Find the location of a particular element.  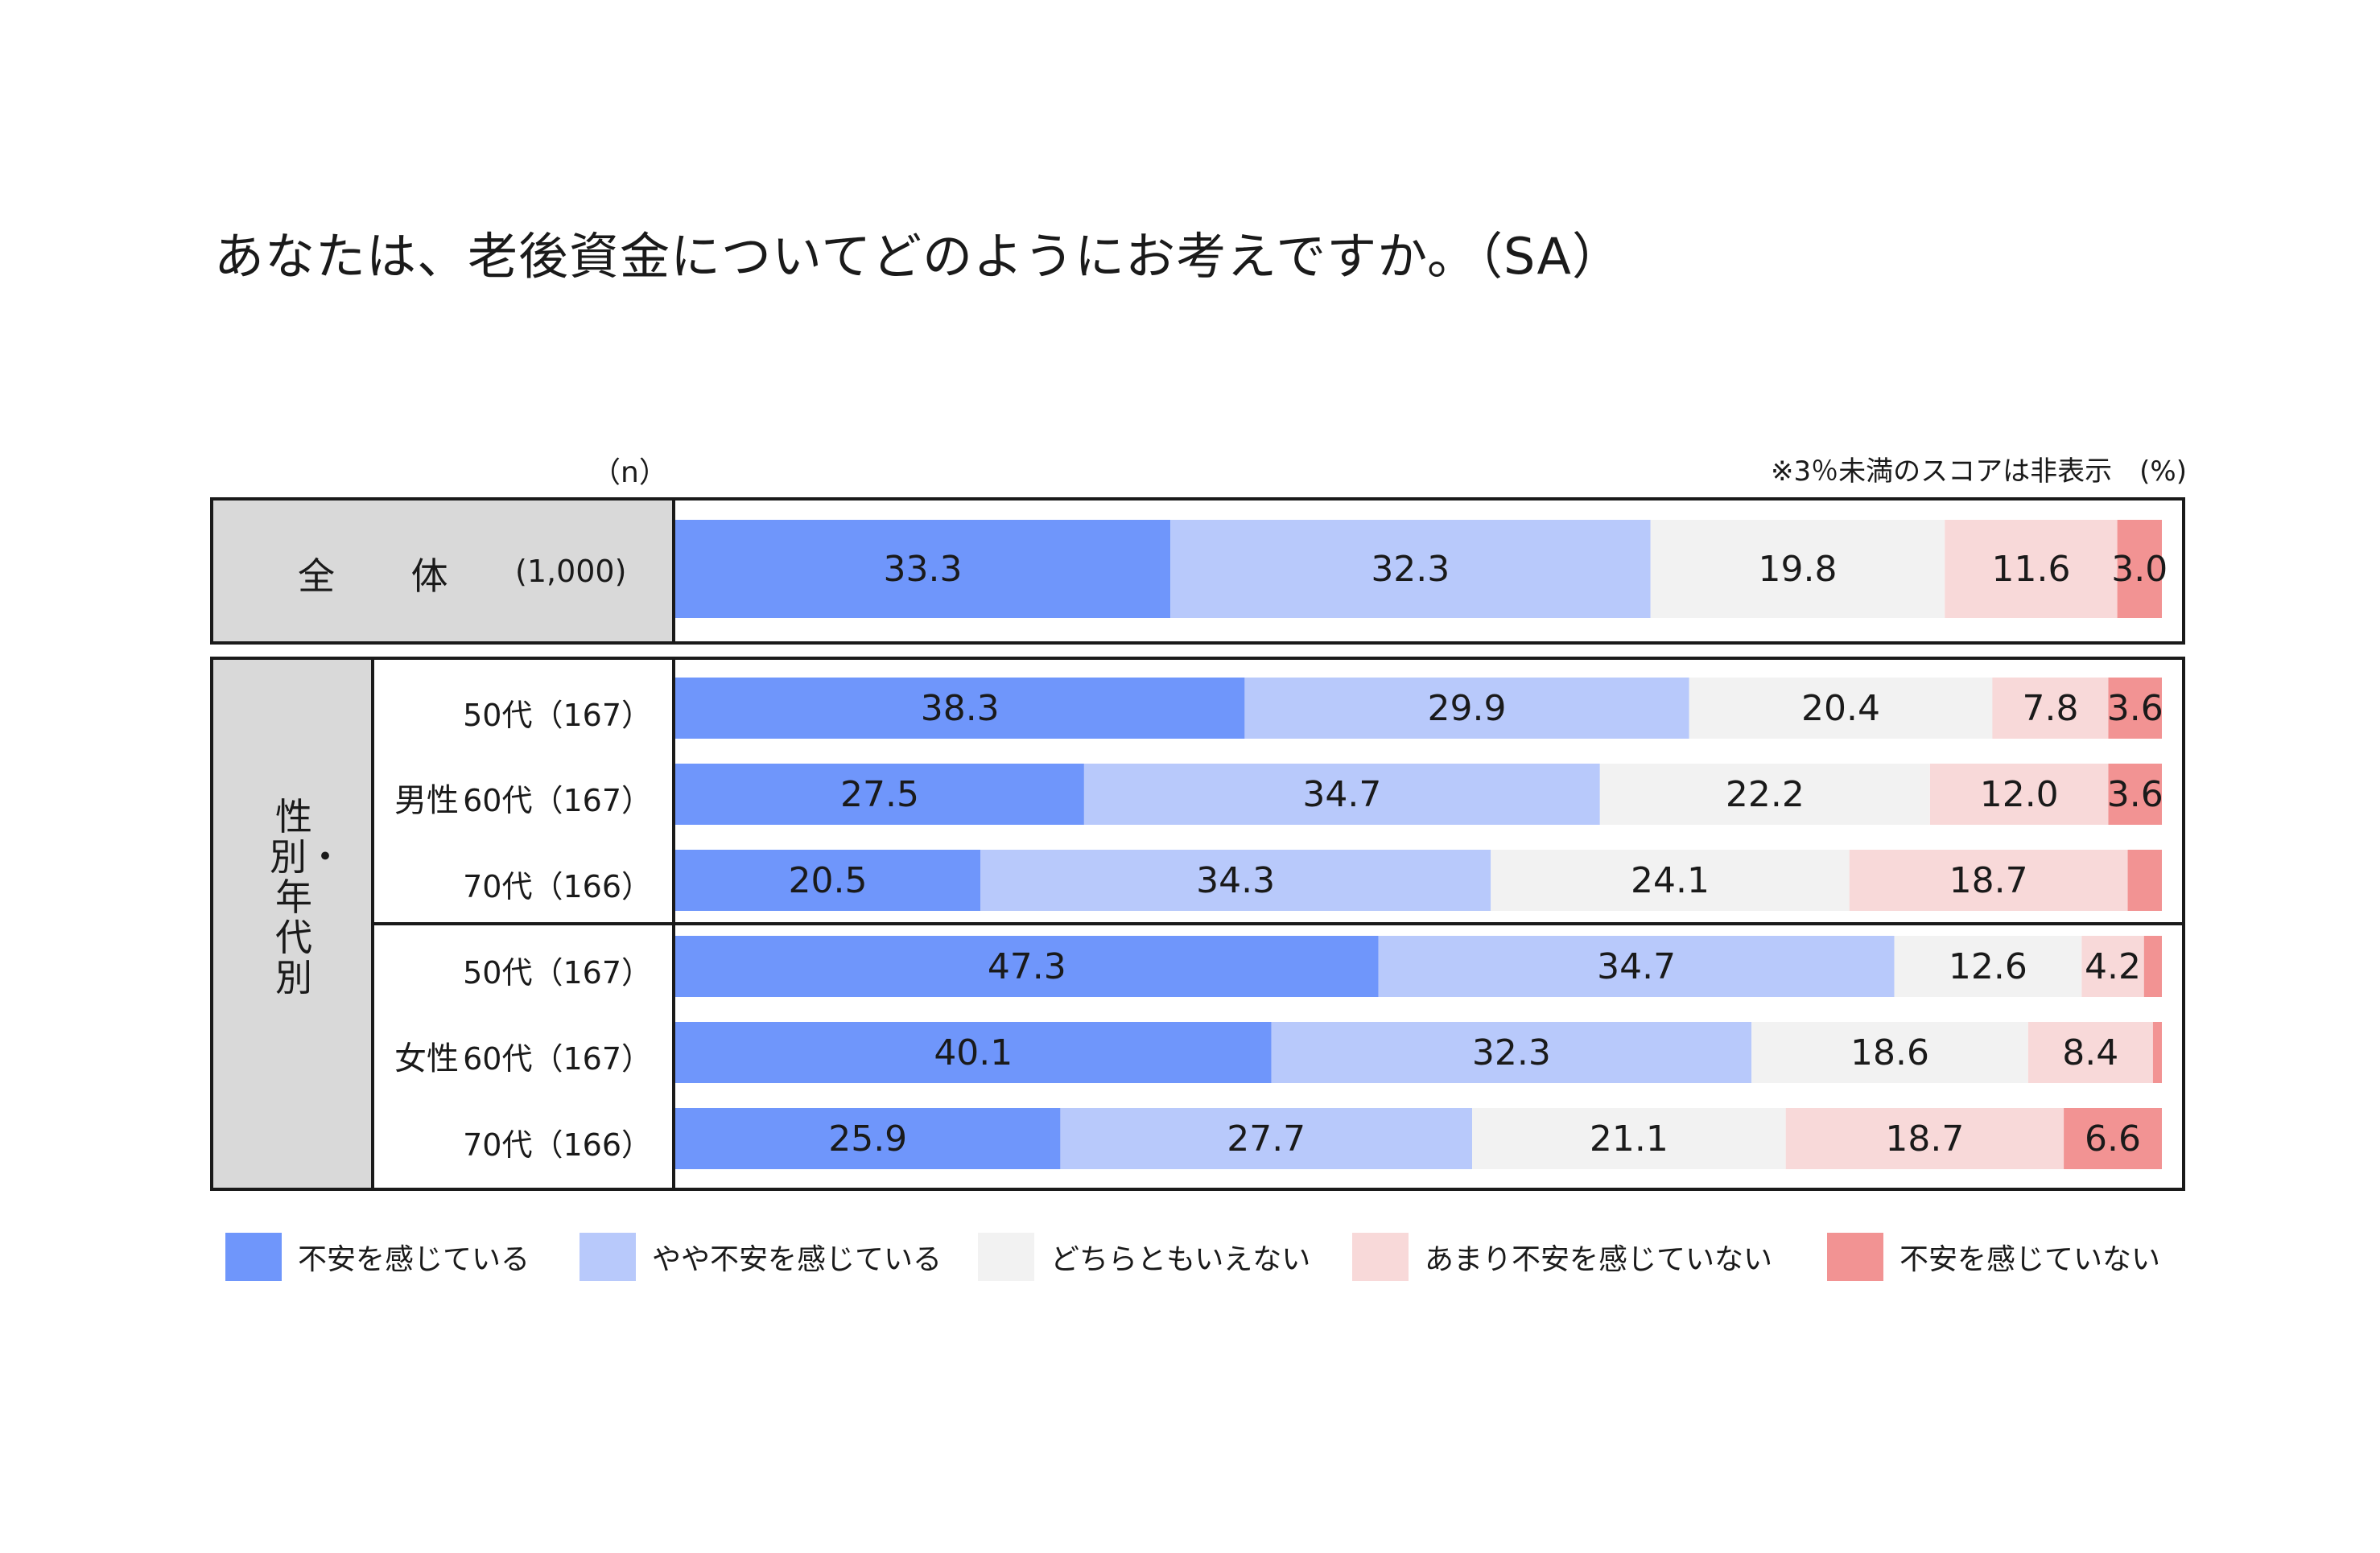

bar-segment-r4-s0 is located at coordinates (1027, 967).